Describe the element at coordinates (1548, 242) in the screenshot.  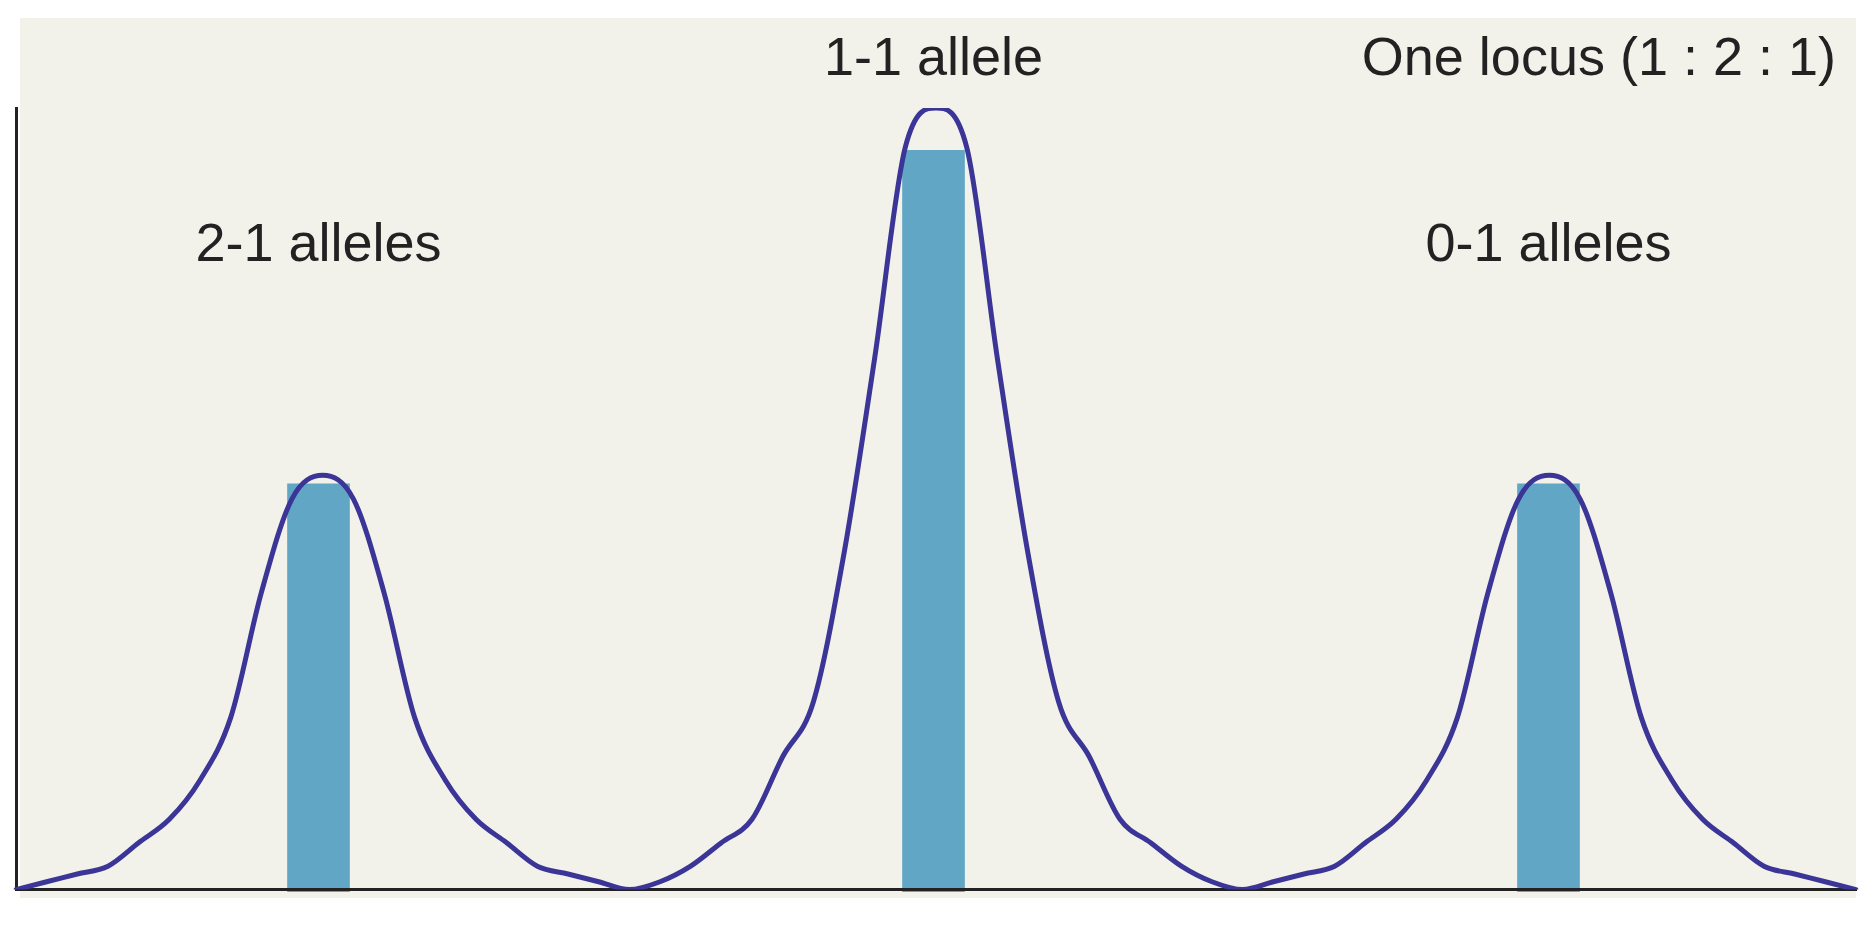
I see `annotation: 0-1 alleles` at that location.